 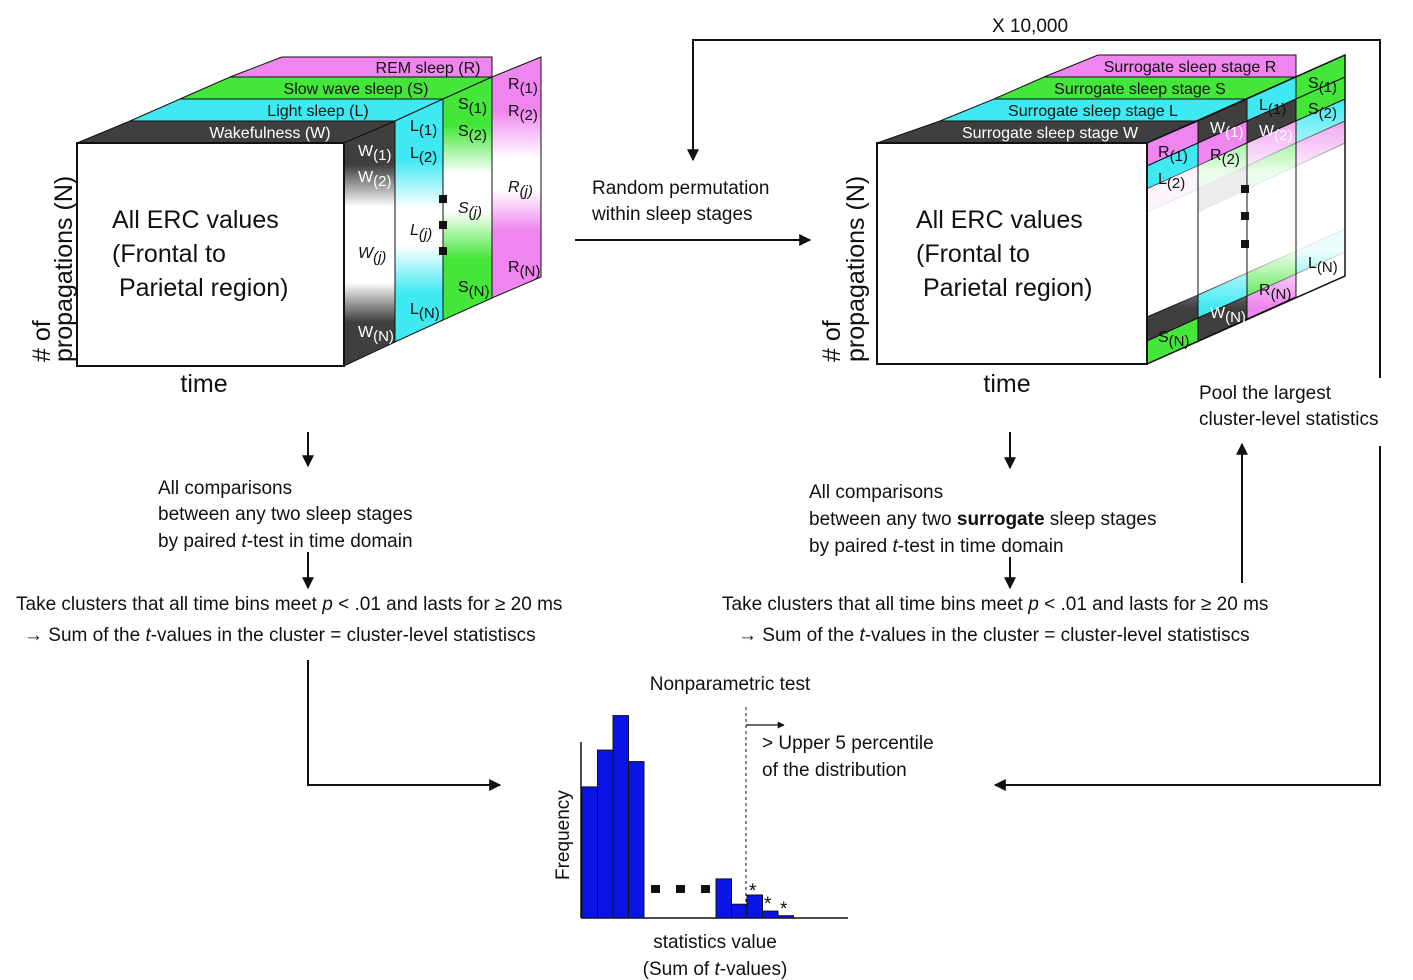 I want to click on left-cell-sj: S(j), so click(x=470, y=210).